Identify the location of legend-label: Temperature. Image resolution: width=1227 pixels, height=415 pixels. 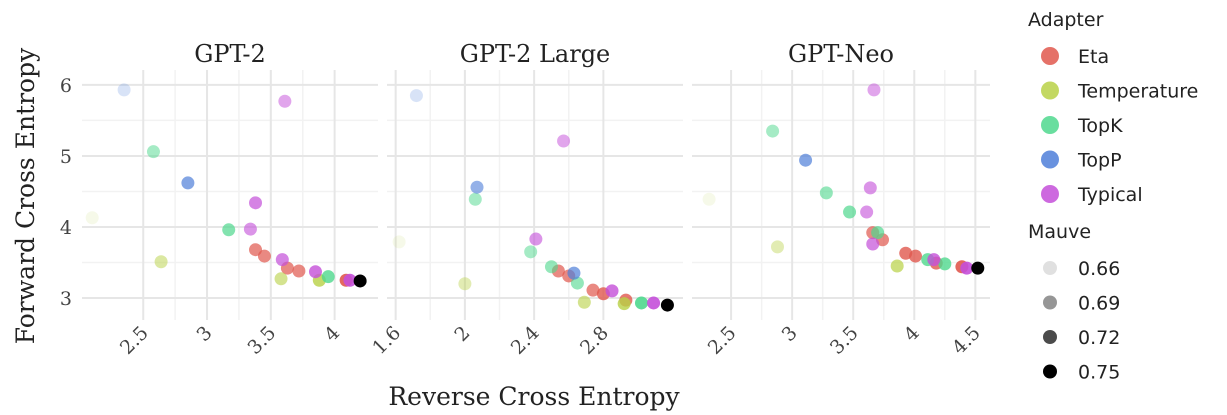
(1137, 92).